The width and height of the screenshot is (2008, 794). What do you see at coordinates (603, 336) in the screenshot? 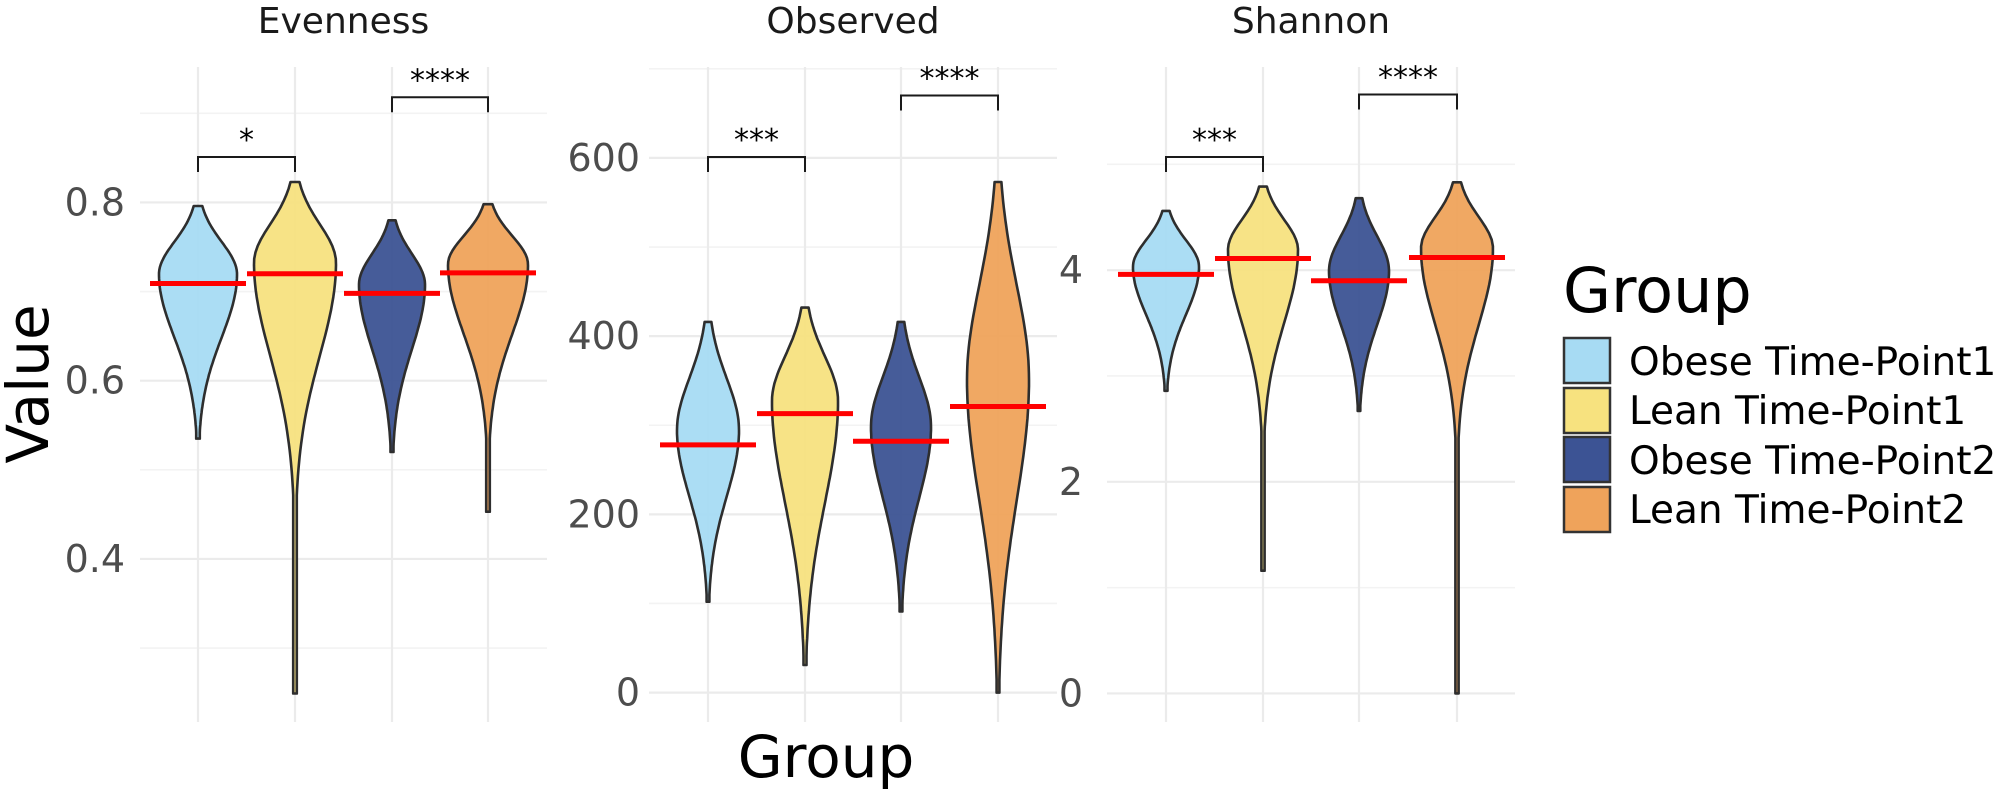
I see `y-tick-label: 400` at bounding box center [603, 336].